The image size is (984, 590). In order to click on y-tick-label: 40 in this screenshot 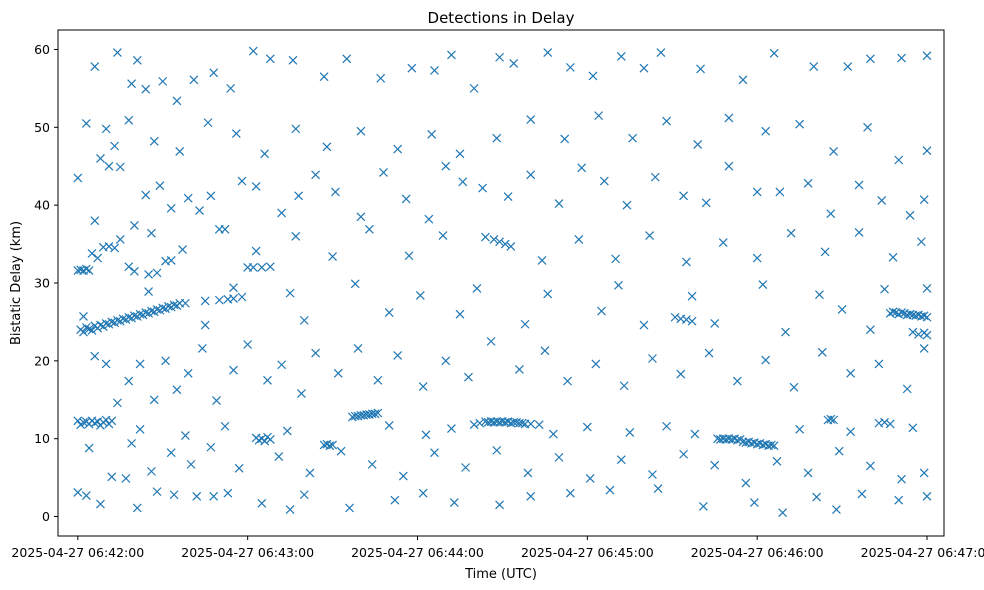, I will do `click(42, 205)`.